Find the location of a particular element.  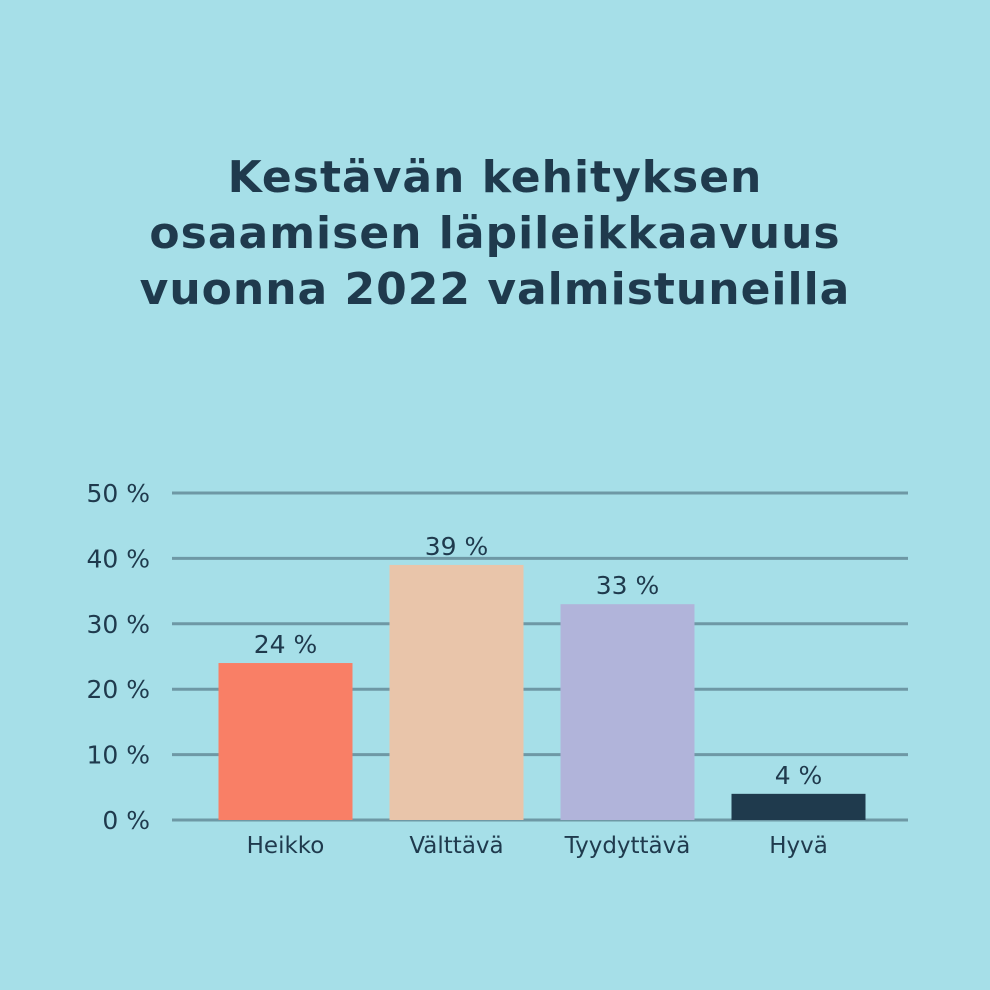

chart-title-line-2: osaamisen läpileikkaavuus is located at coordinates (495, 233).